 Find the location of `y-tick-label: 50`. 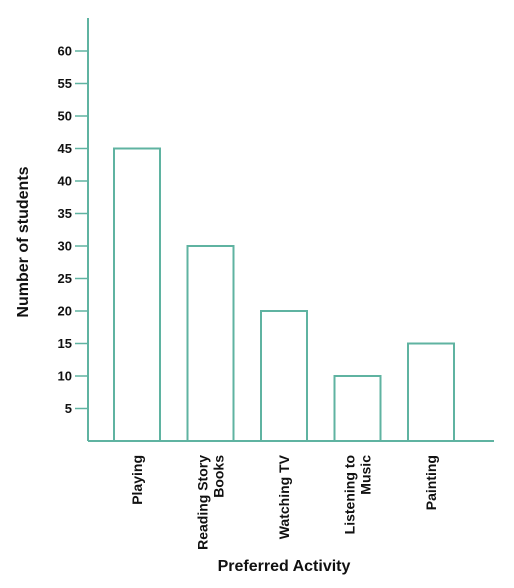

y-tick-label: 50 is located at coordinates (65, 116).